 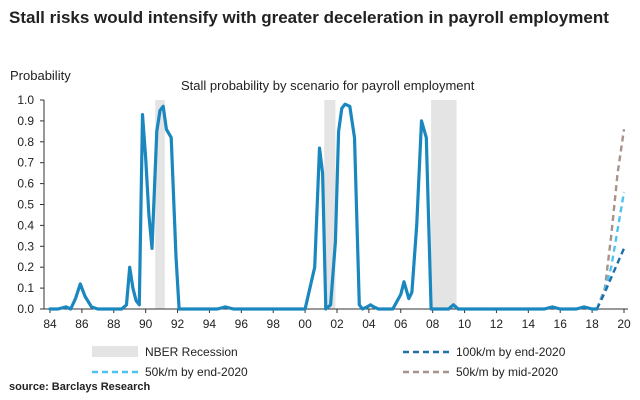 I want to click on x-tick-label: 18, so click(x=592, y=324).